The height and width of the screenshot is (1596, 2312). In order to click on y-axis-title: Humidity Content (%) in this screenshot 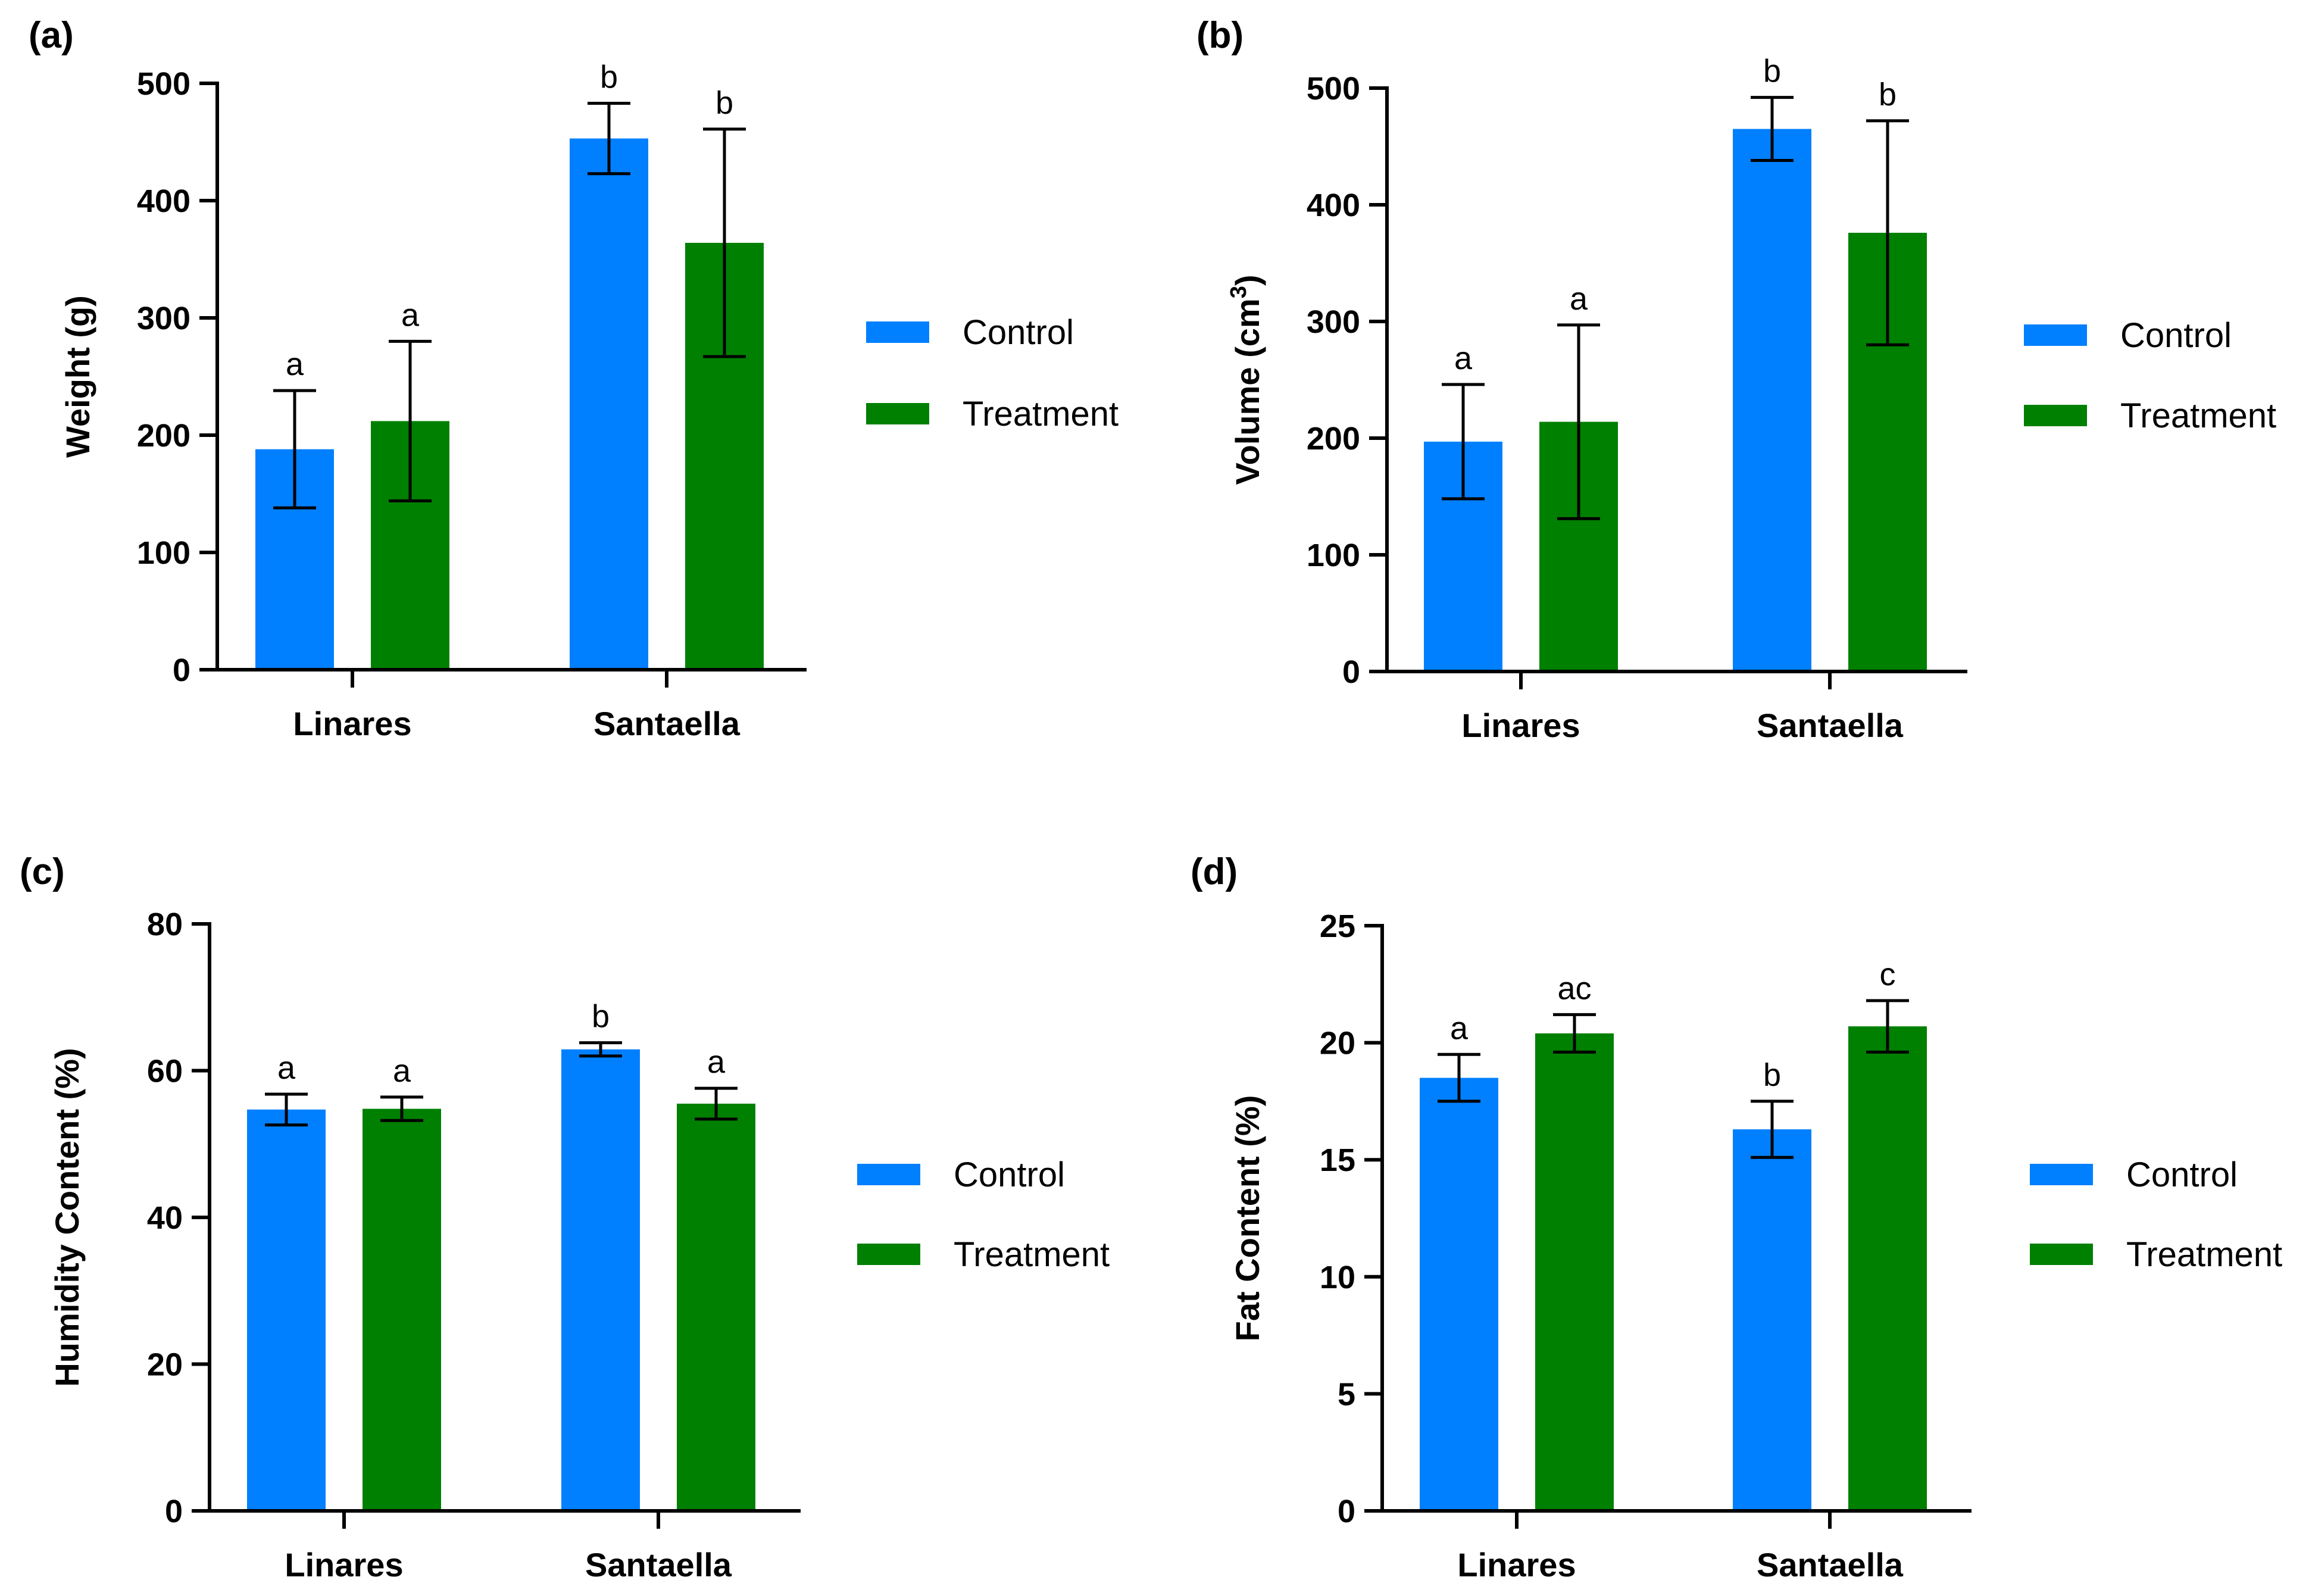, I will do `click(67, 1217)`.